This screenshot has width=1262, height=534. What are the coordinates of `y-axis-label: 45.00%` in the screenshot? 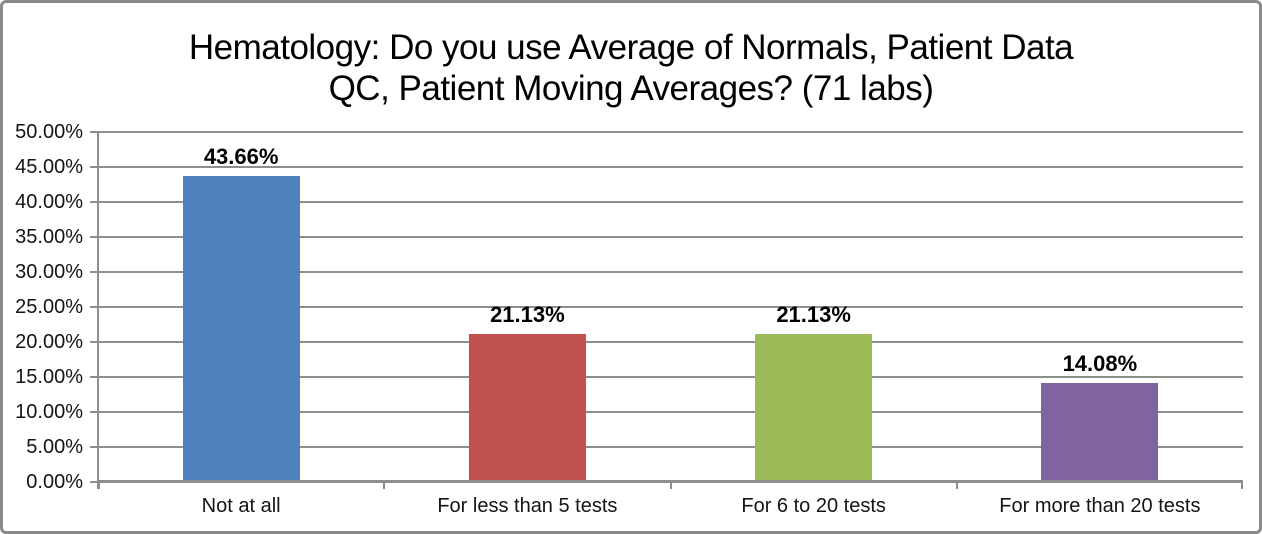 It's located at (49, 167).